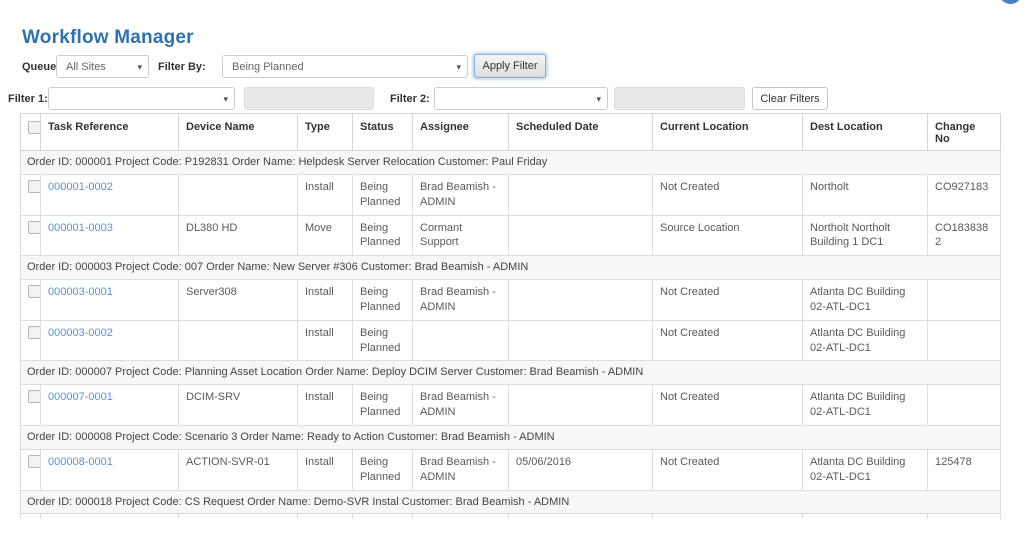 Image resolution: width=1030 pixels, height=549 pixels. I want to click on filter-by-label: Filter By:, so click(182, 67).